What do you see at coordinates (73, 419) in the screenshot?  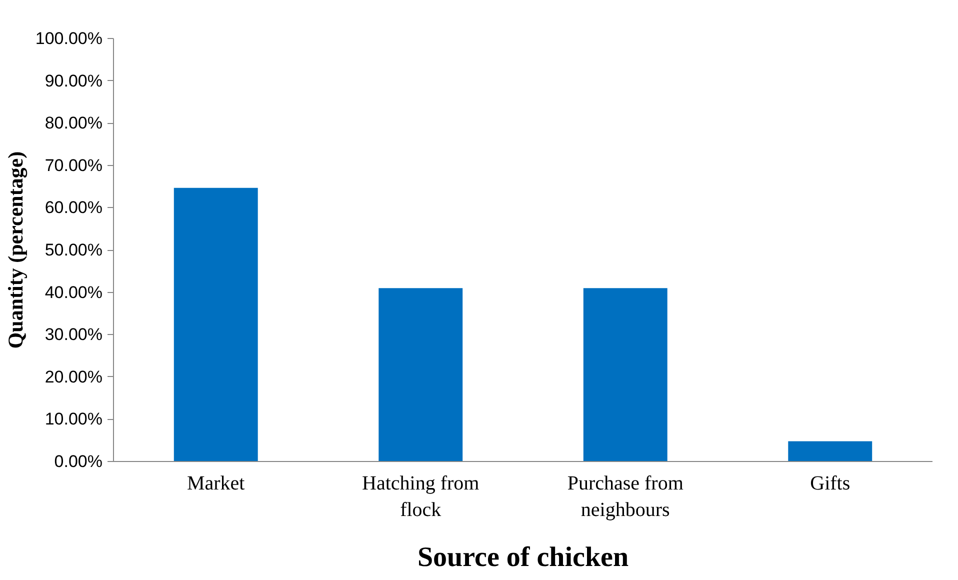 I see `y-tick-label: 10.00%` at bounding box center [73, 419].